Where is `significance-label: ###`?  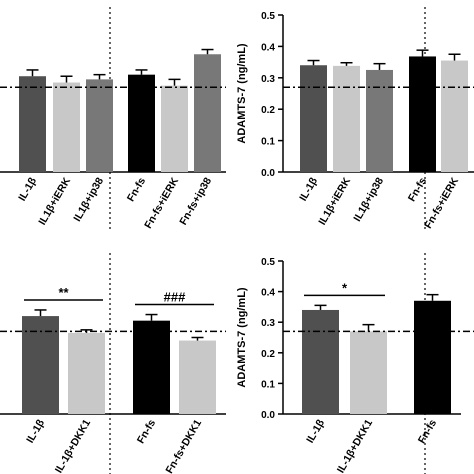
significance-label: ### is located at coordinates (175, 297).